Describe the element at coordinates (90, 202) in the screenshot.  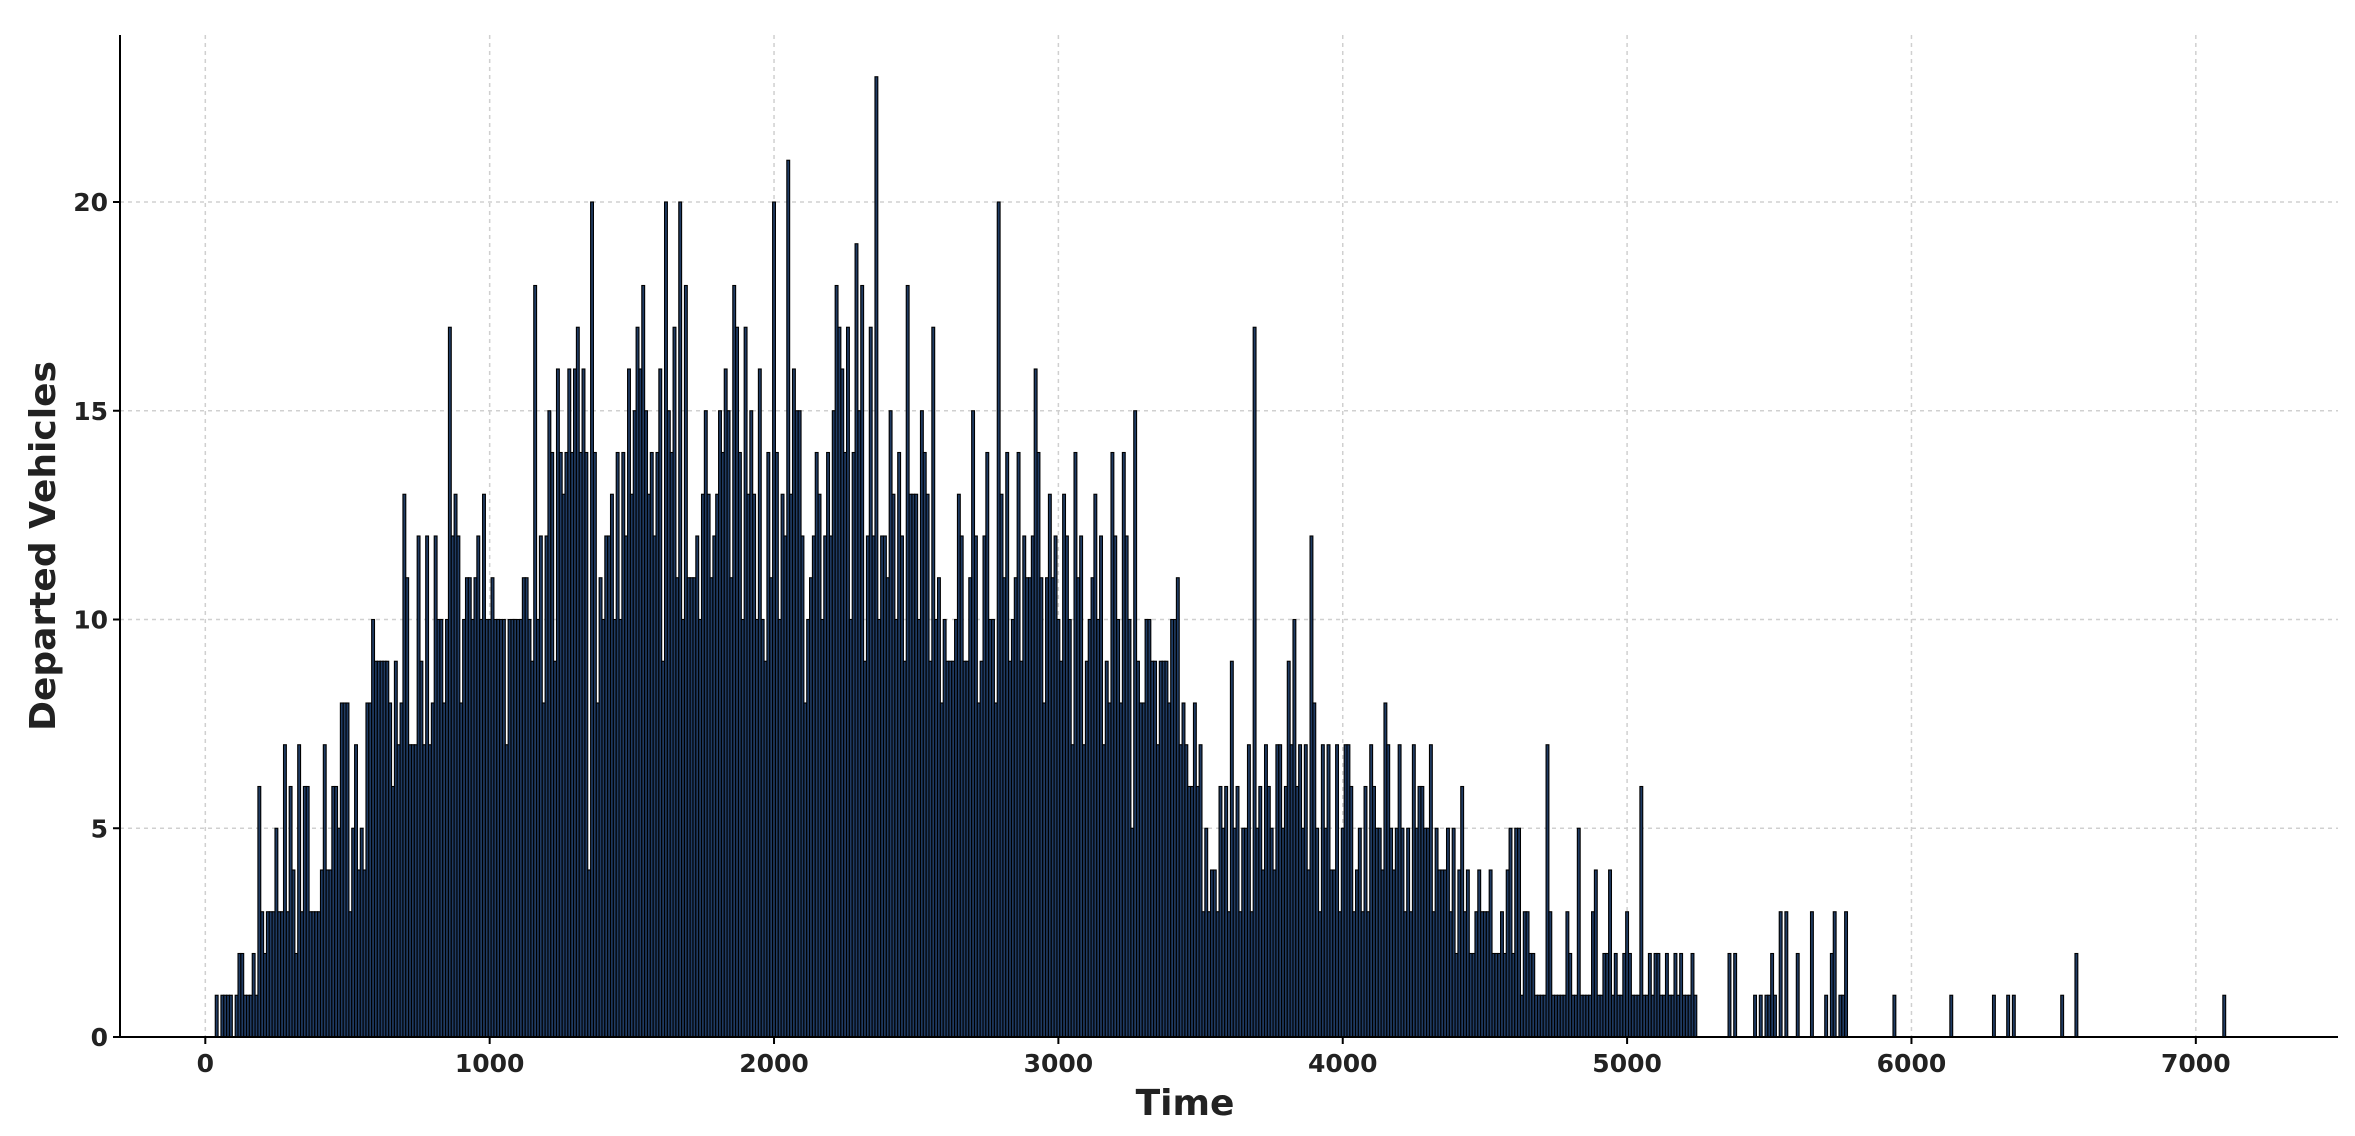
I see `y-tick-label: 20` at that location.